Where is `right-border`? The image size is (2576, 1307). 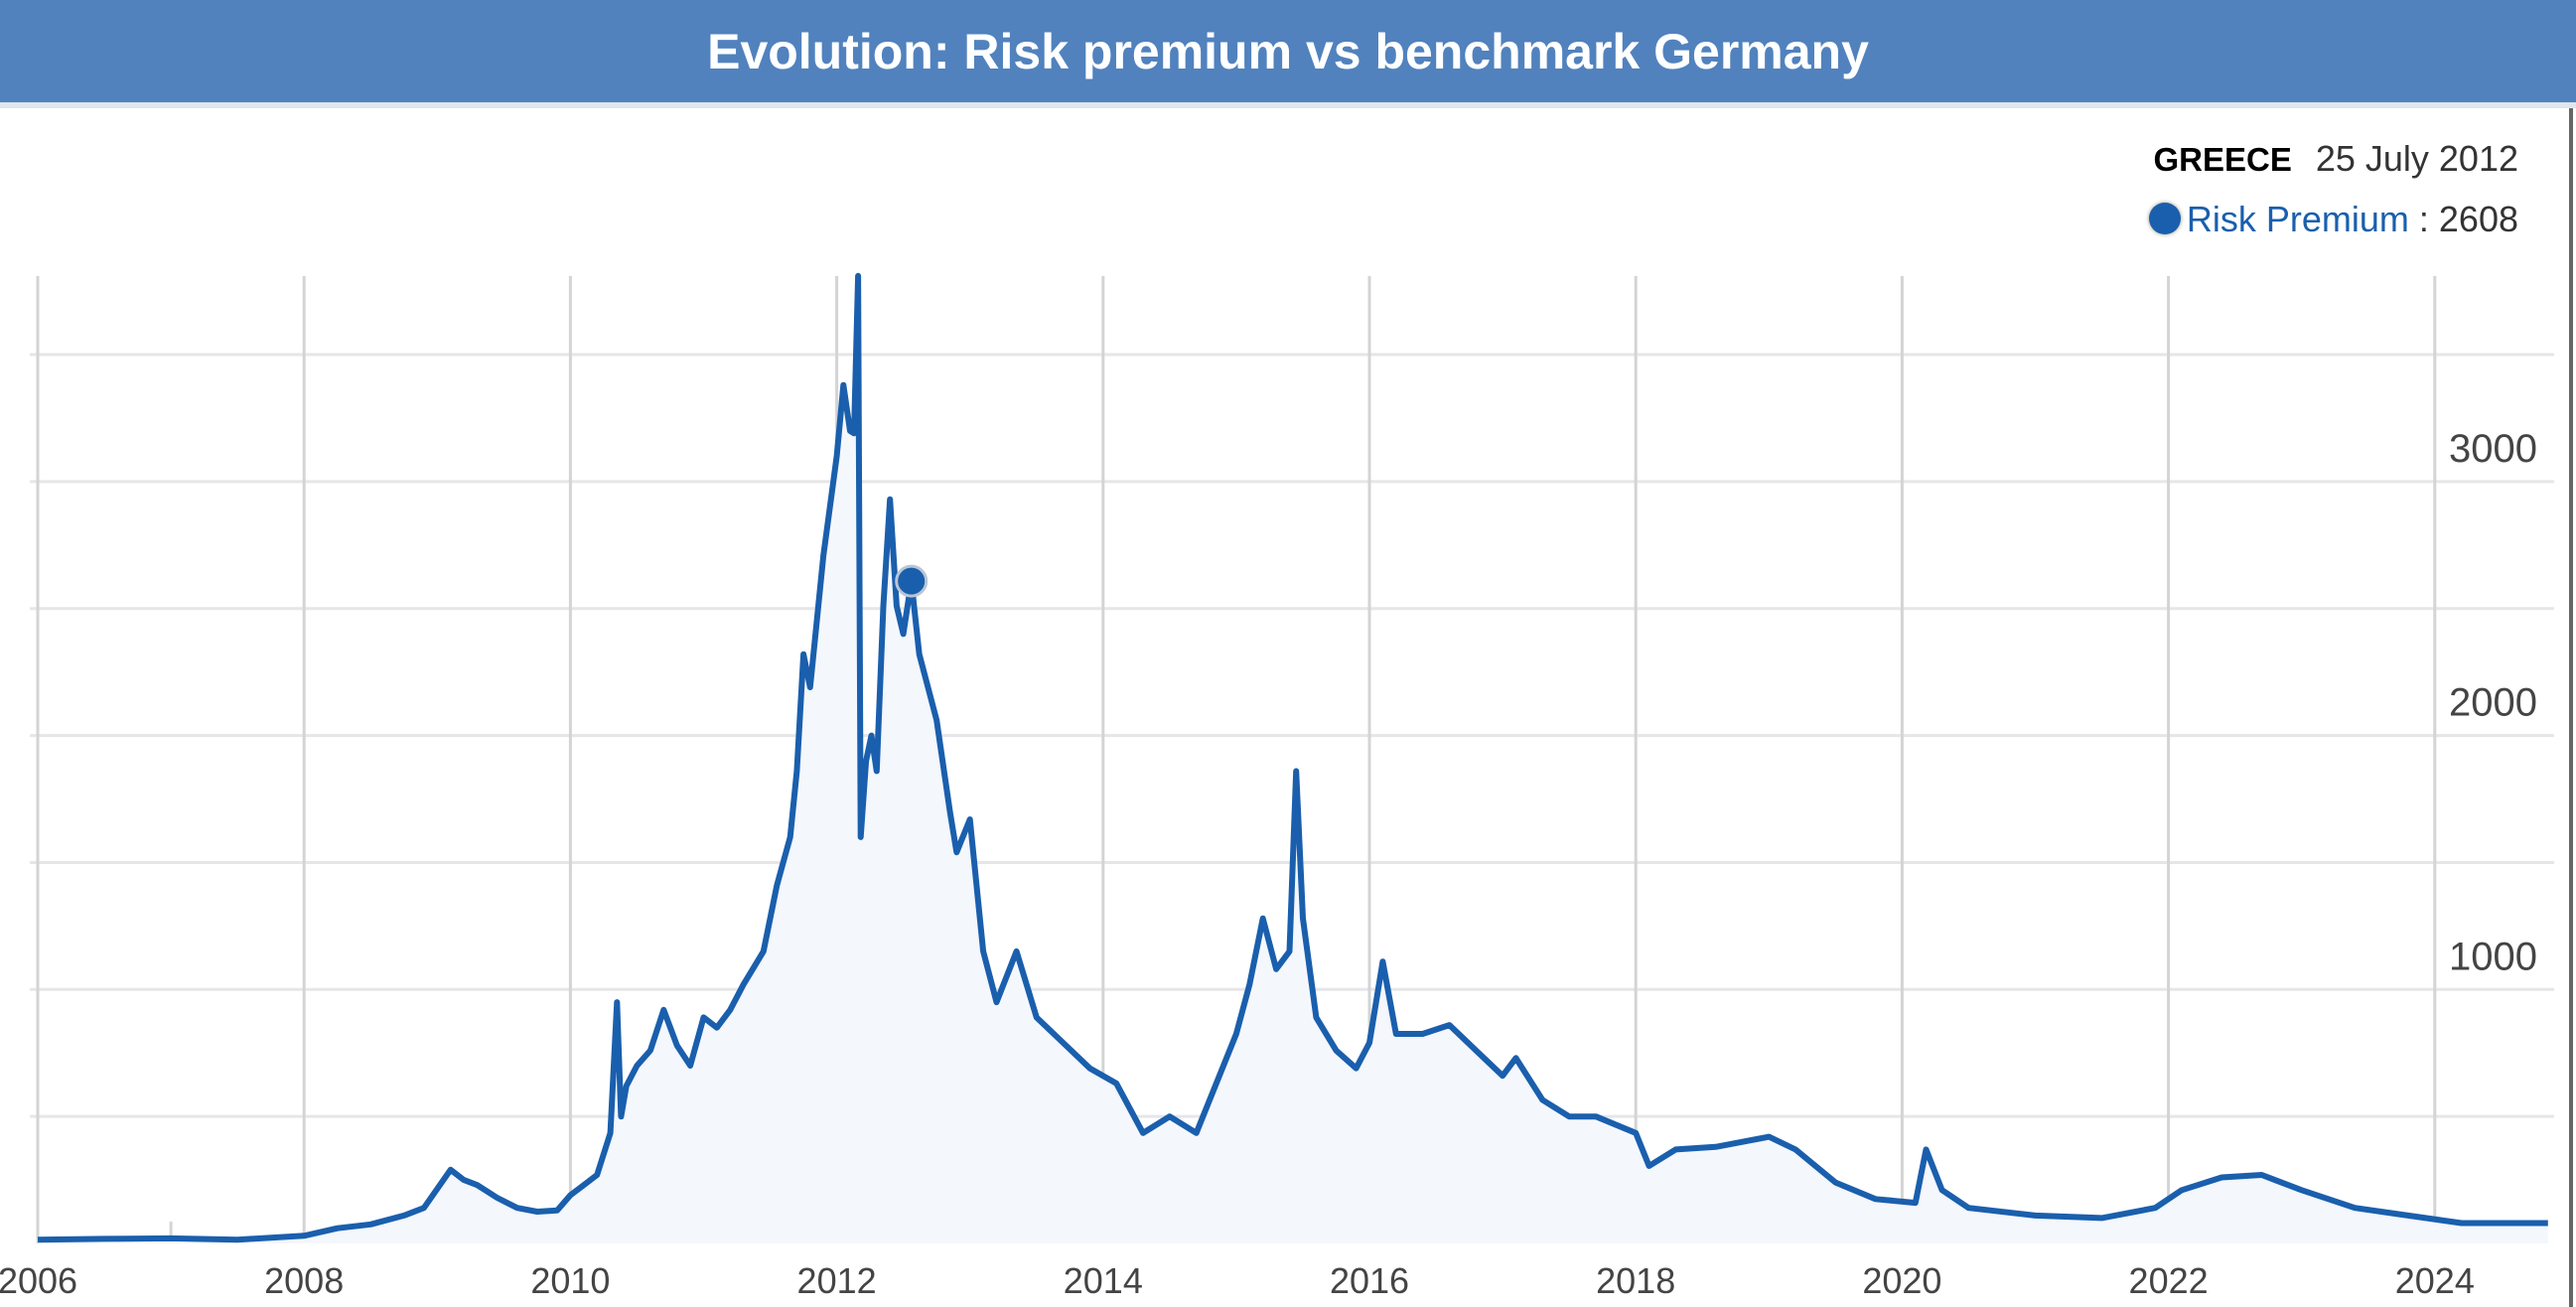
right-border is located at coordinates (2571, 708).